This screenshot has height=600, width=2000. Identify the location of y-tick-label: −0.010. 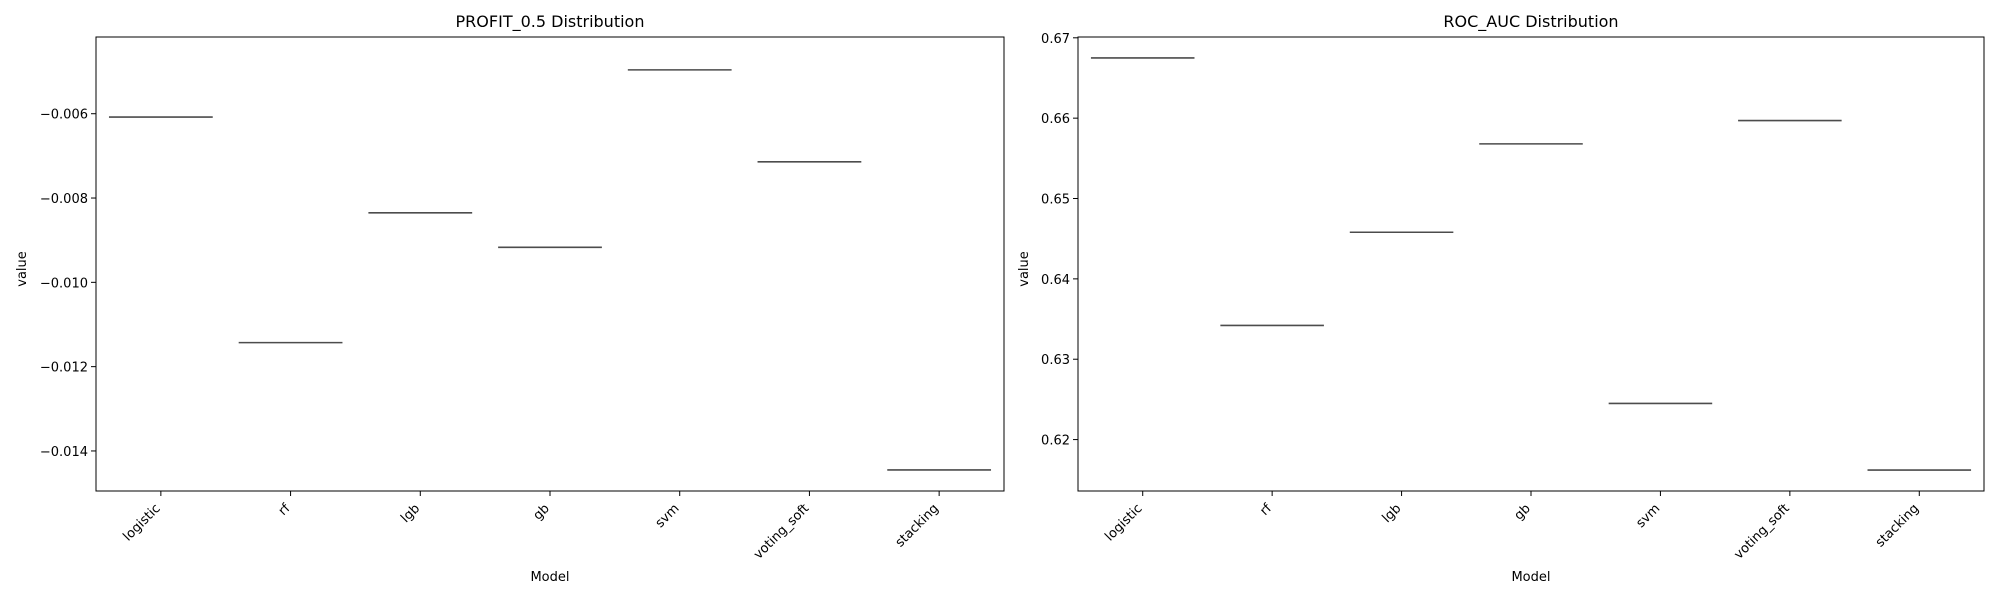
(64, 283).